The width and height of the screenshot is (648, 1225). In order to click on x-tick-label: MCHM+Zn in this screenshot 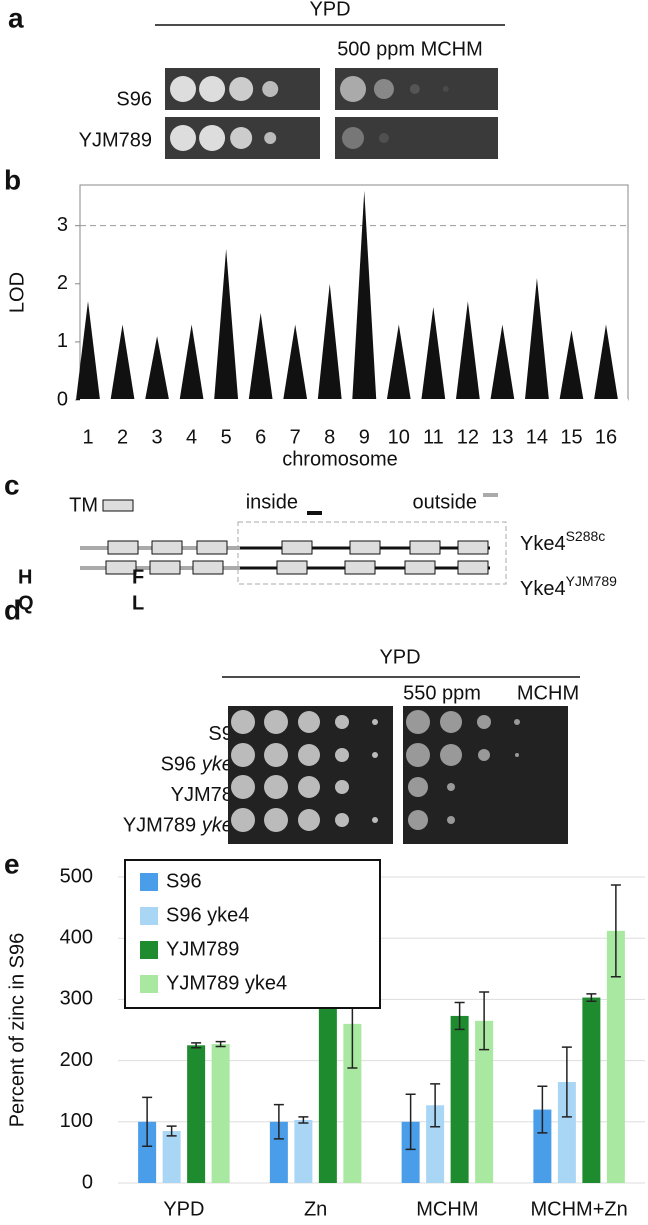, I will do `click(579, 1209)`.